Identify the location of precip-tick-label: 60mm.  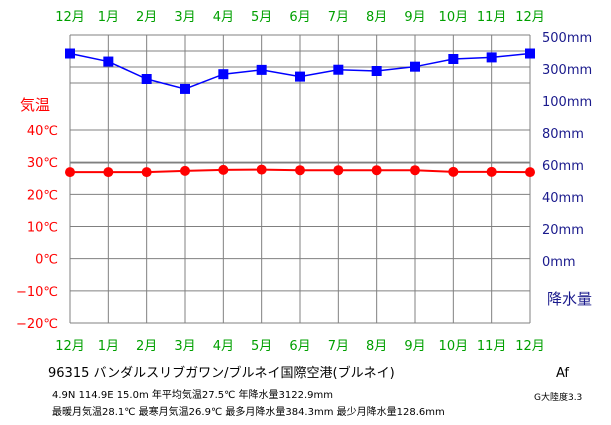
(563, 166).